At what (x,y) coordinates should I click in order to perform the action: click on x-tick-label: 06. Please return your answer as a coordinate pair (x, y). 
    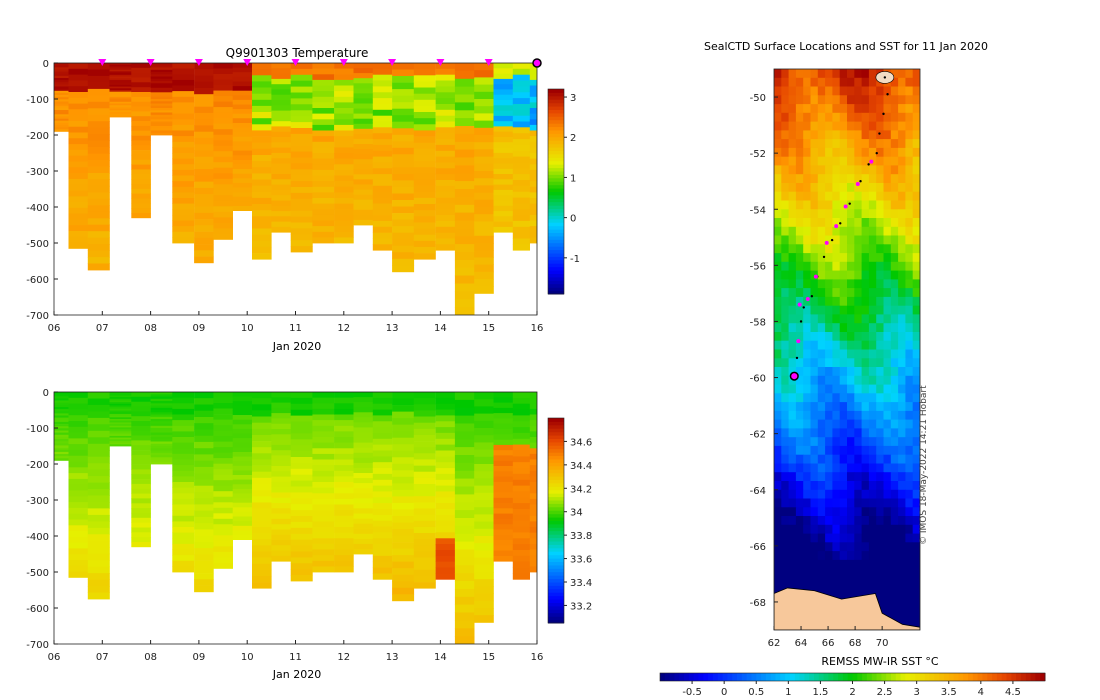
    Looking at the image, I should click on (54, 328).